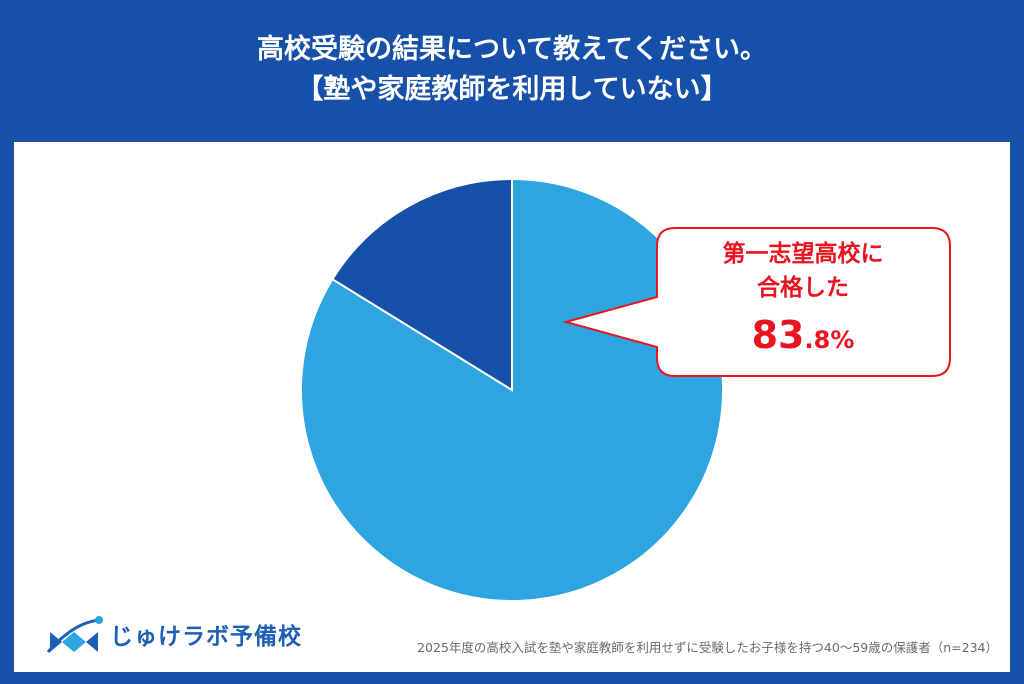 The image size is (1024, 684). What do you see at coordinates (512, 70) in the screenshot?
I see `chart-title: 高校受験の結果について教えてください。 【塾や家庭教師を利用していない】` at bounding box center [512, 70].